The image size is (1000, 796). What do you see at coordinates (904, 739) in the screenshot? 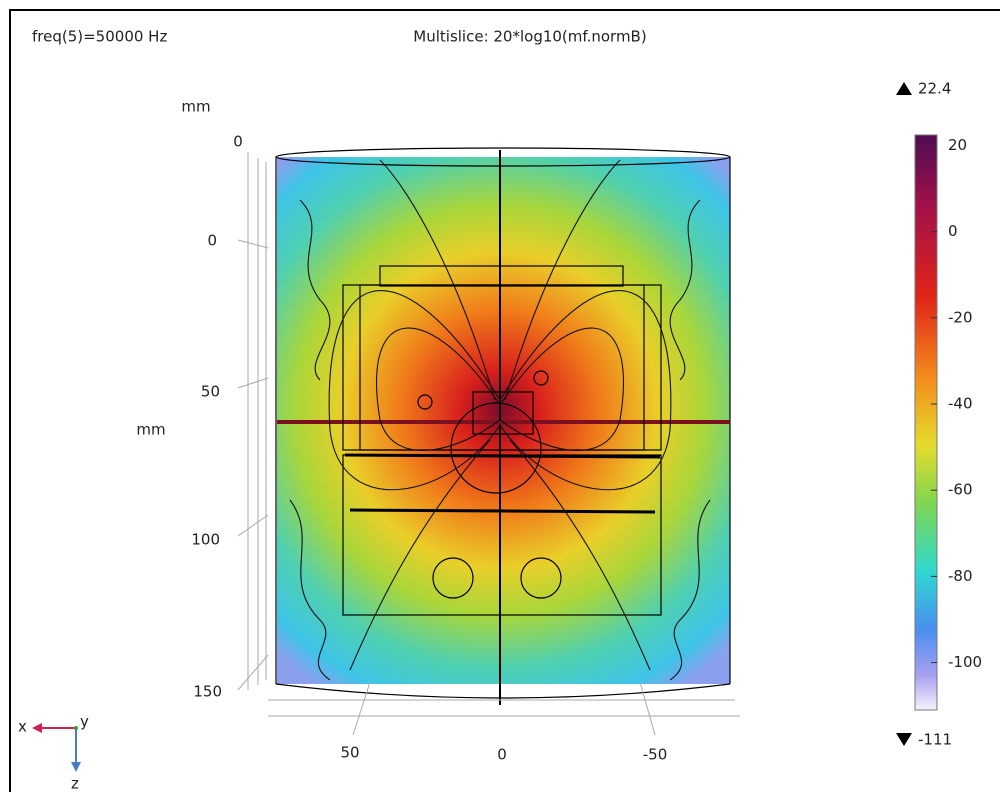
I see `min-marker` at bounding box center [904, 739].